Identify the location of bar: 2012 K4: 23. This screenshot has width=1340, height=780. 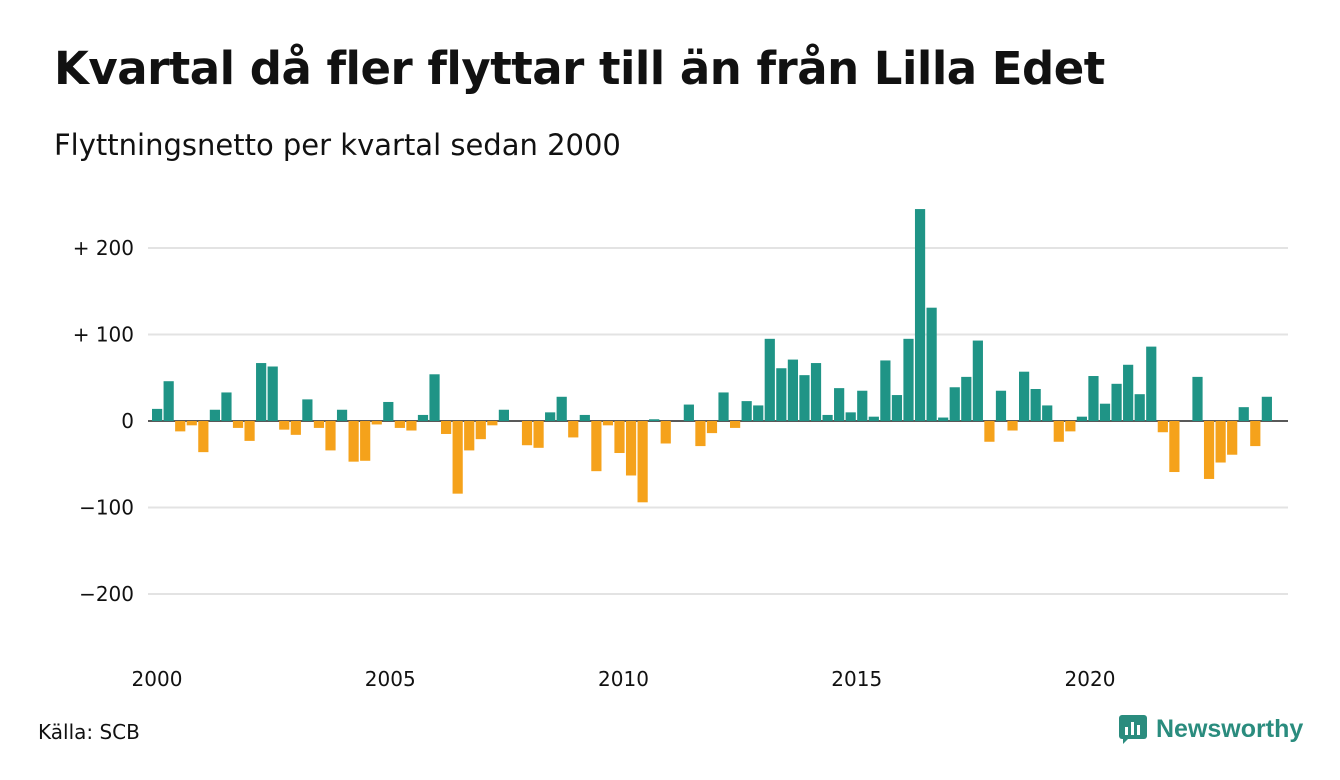
(746, 411).